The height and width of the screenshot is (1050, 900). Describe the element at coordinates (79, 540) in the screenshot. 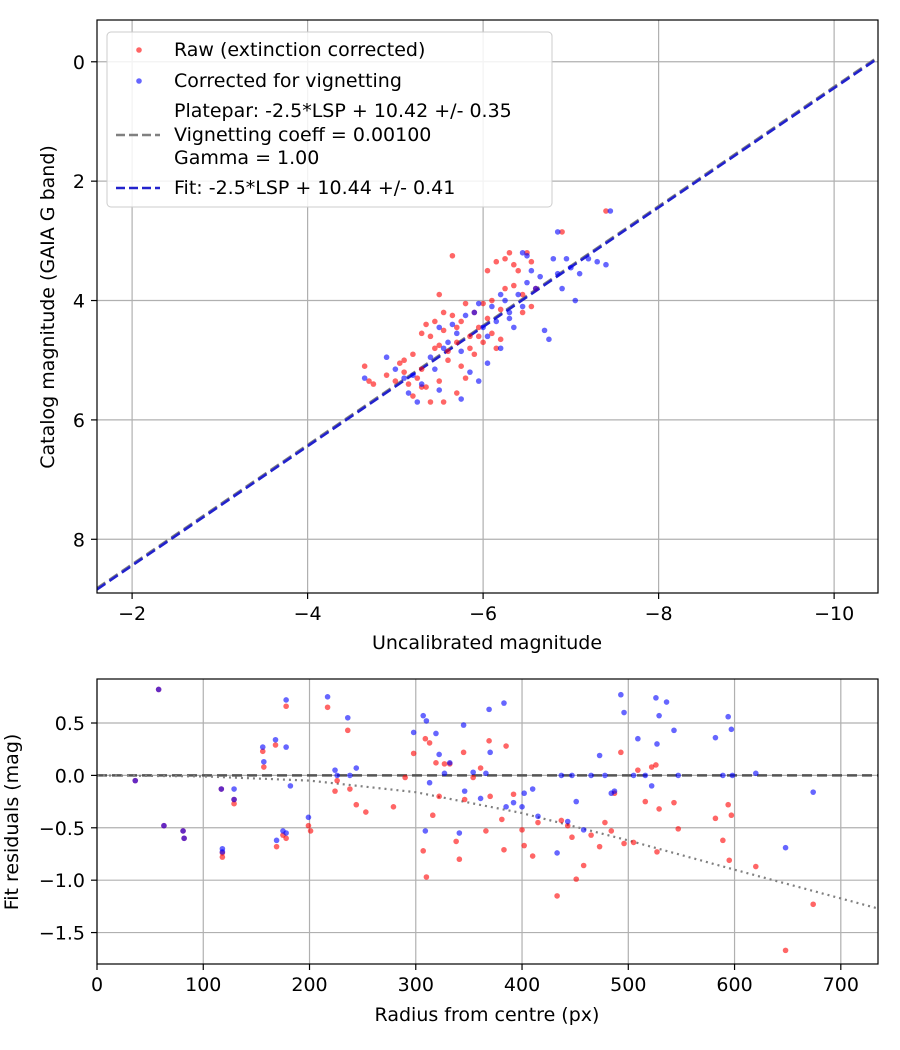

I see `y-tick-label: 8` at that location.